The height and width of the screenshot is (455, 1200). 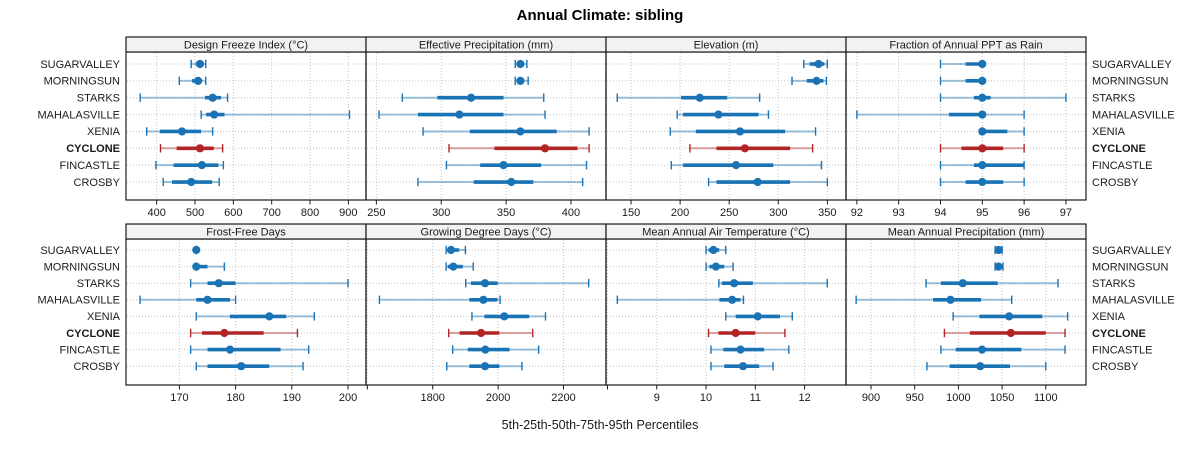 What do you see at coordinates (78, 301) in the screenshot?
I see `row-label-left-mahalasville: MAHALASVILLE` at bounding box center [78, 301].